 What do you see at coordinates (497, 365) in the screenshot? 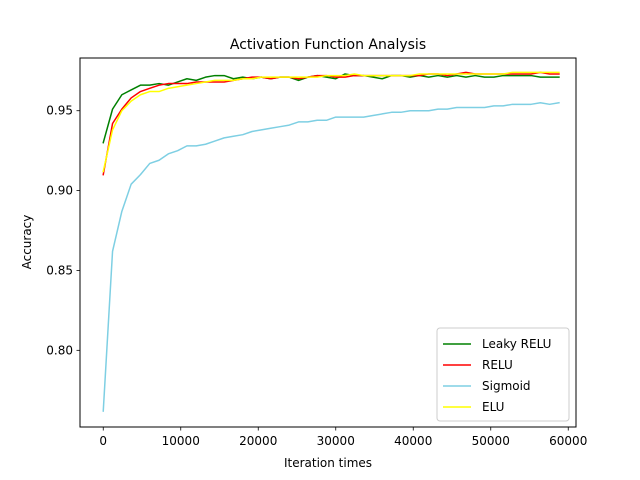
I see `legend-label-1: RELU` at bounding box center [497, 365].